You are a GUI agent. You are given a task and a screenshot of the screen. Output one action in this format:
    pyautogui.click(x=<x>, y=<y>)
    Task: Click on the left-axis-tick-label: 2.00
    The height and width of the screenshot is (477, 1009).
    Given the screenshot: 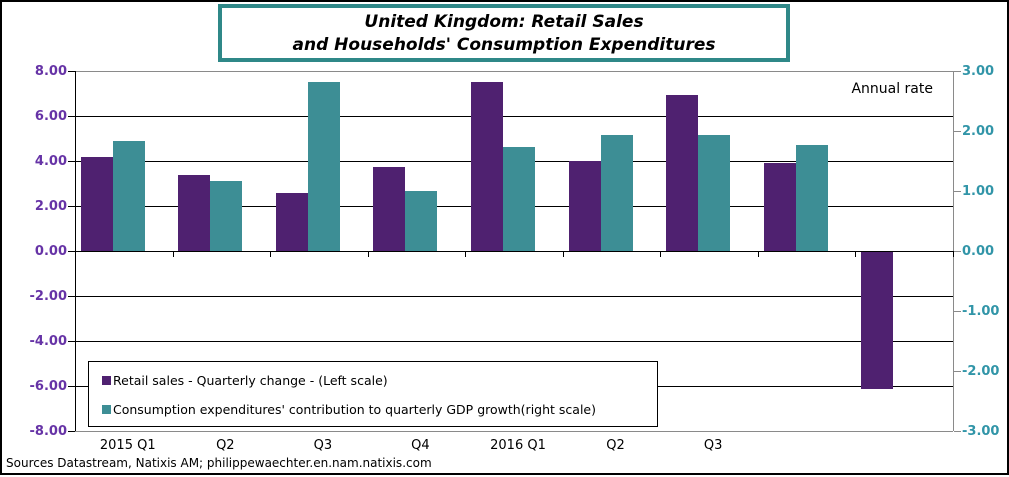 What is the action you would take?
    pyautogui.click(x=50, y=206)
    